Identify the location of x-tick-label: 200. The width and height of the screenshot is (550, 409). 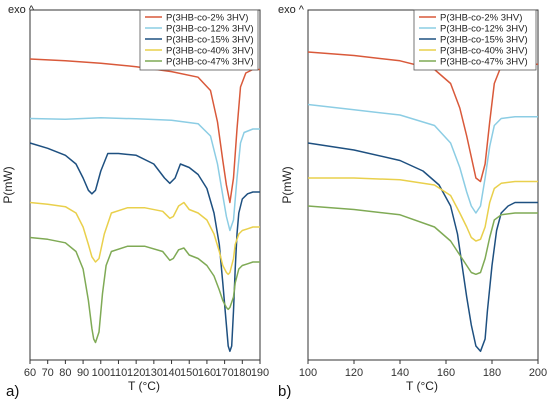
(538, 373).